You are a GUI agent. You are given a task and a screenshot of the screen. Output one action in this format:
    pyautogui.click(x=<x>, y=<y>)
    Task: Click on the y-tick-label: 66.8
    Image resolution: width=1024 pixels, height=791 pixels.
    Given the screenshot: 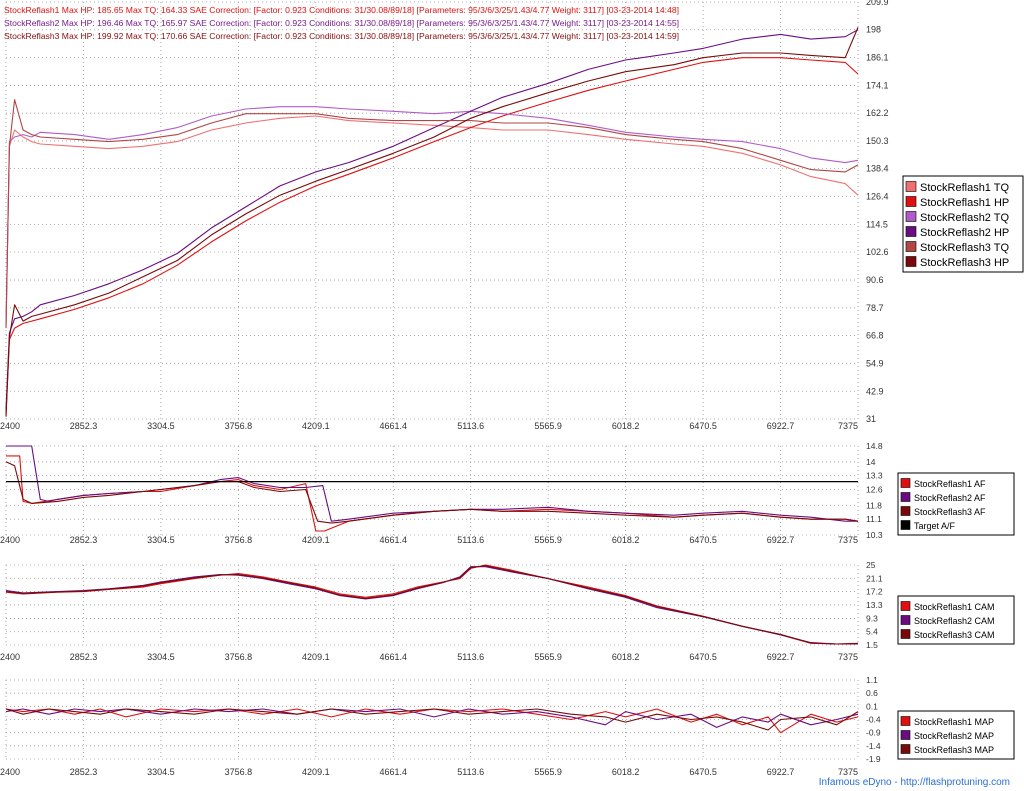 What is the action you would take?
    pyautogui.click(x=875, y=336)
    